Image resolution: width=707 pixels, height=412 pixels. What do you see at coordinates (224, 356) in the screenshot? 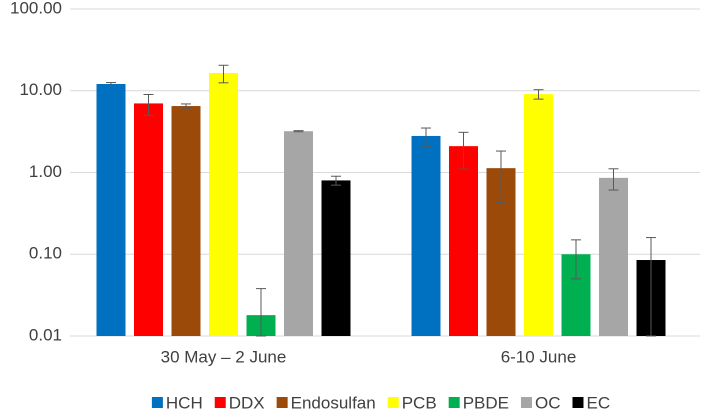
I see `x-tick-label: 30 May – 2 June` at bounding box center [224, 356].